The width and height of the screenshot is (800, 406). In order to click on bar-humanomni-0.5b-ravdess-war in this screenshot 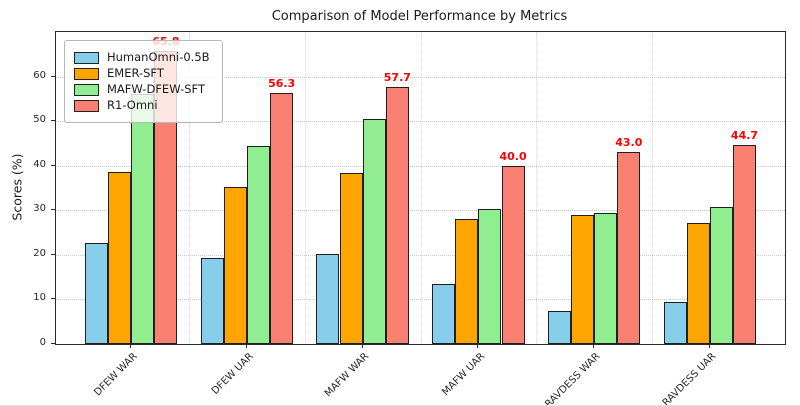, I will do `click(559, 327)`.